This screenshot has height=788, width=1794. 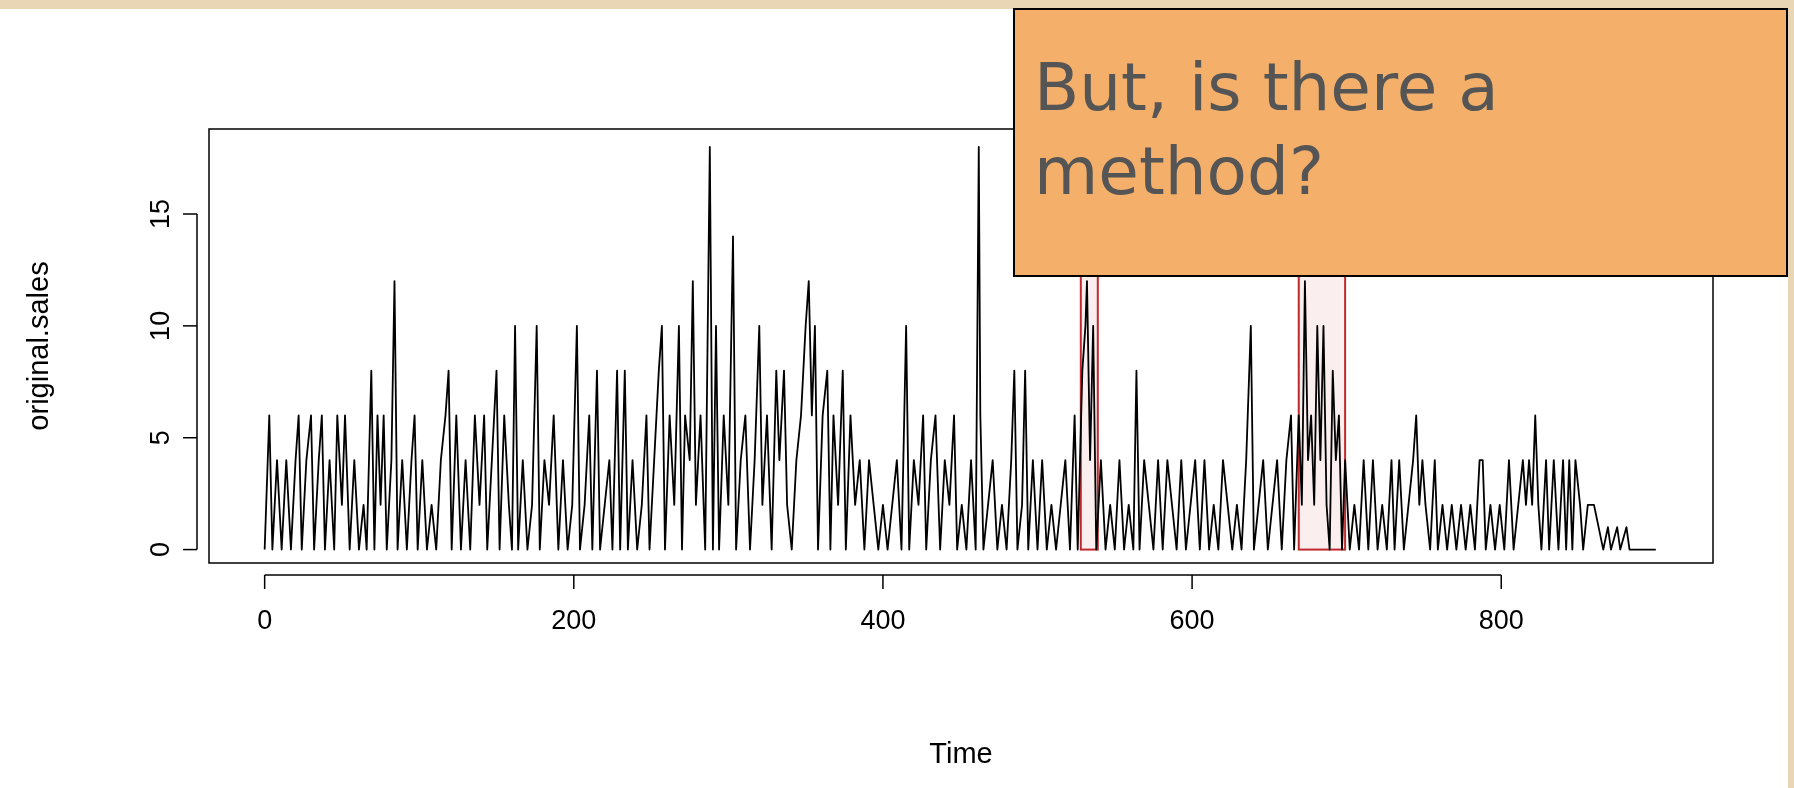 I want to click on x-tick-label: 800, so click(x=1501, y=620).